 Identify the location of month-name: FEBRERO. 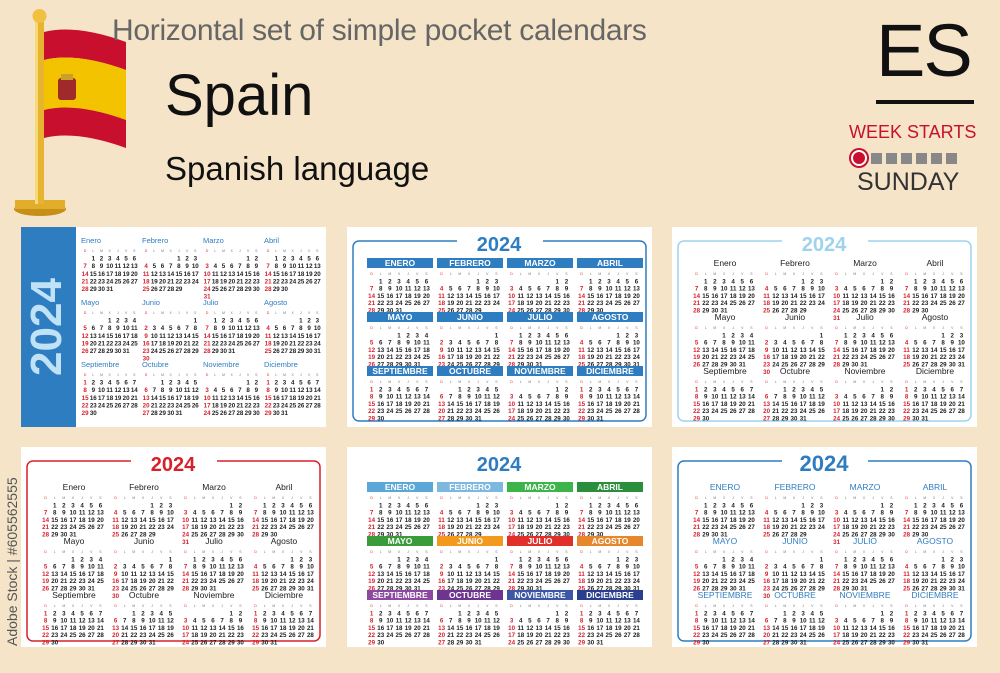
(794, 487).